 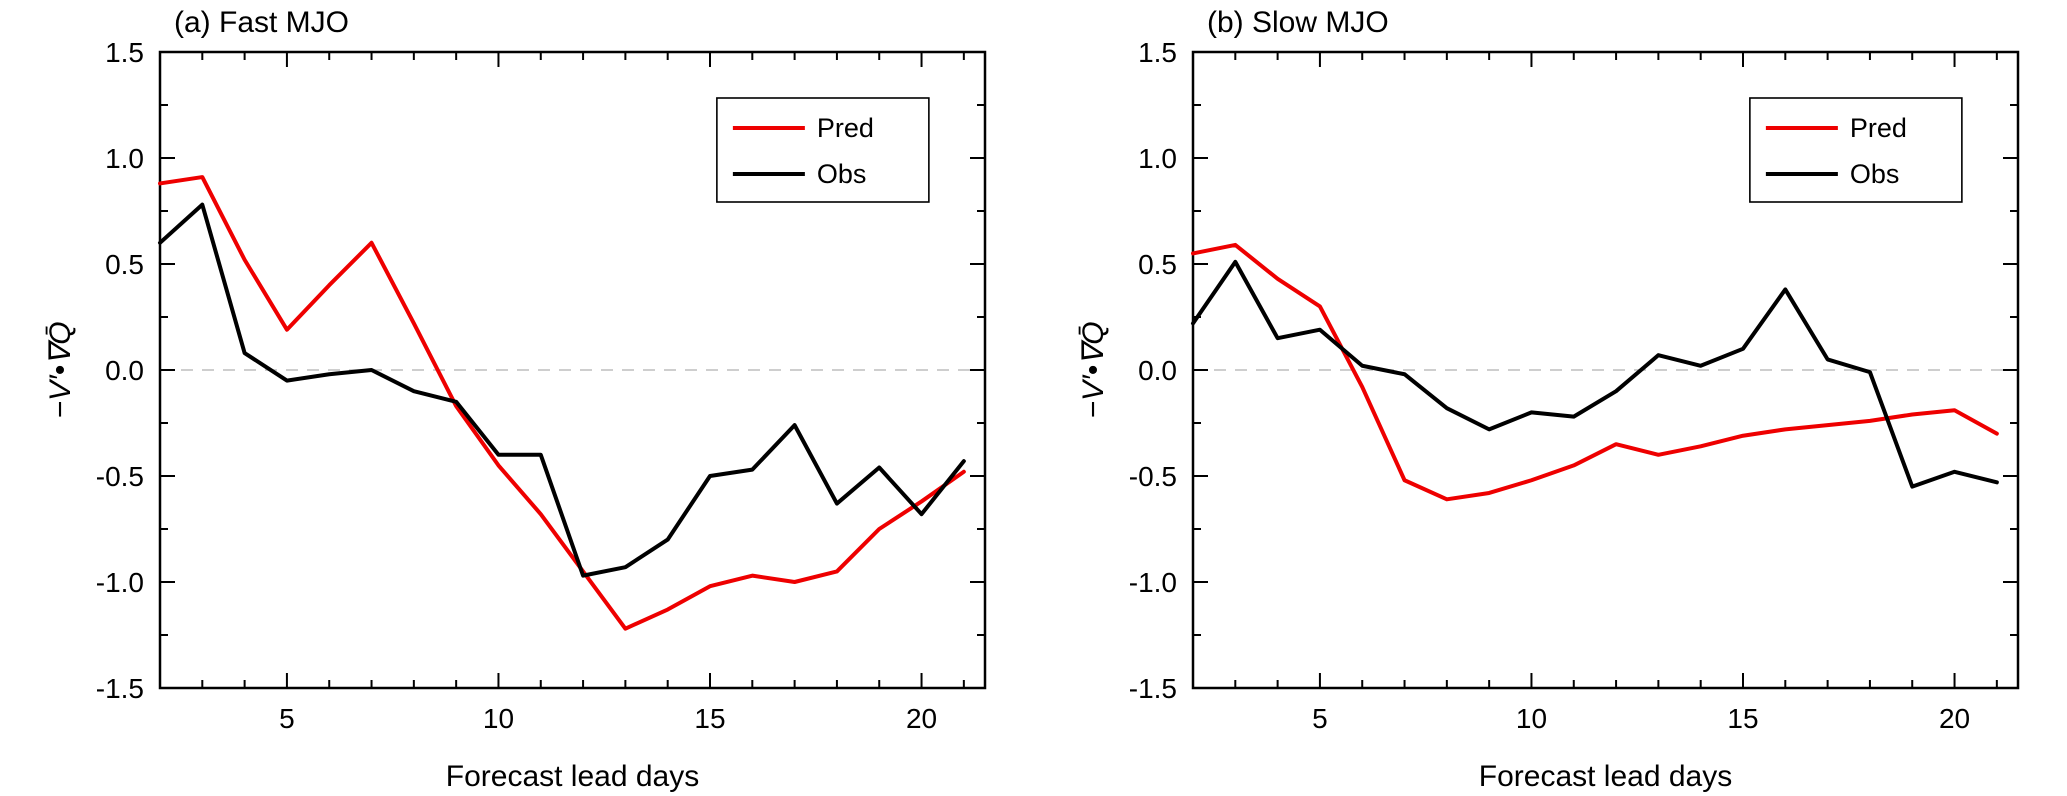 I want to click on series-line-obs, so click(x=1595, y=374).